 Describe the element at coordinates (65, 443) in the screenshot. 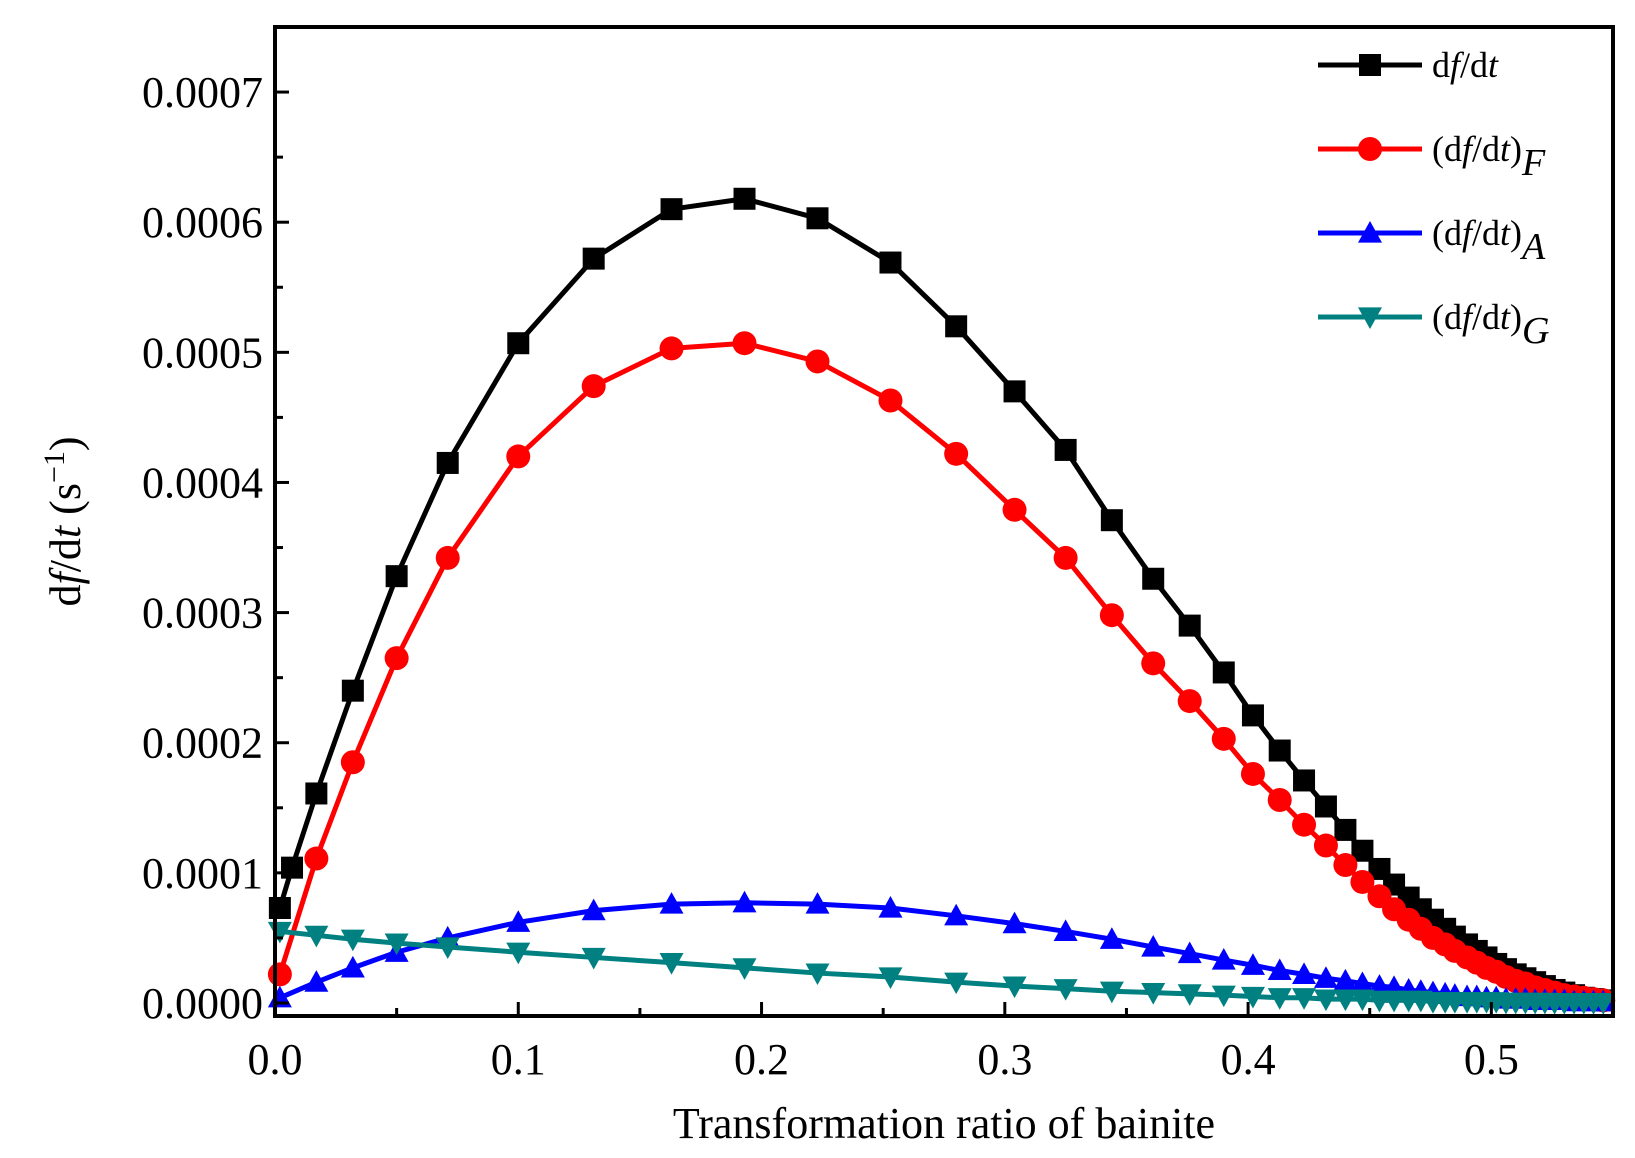

I see `y-axis-title-unit-close: )` at that location.